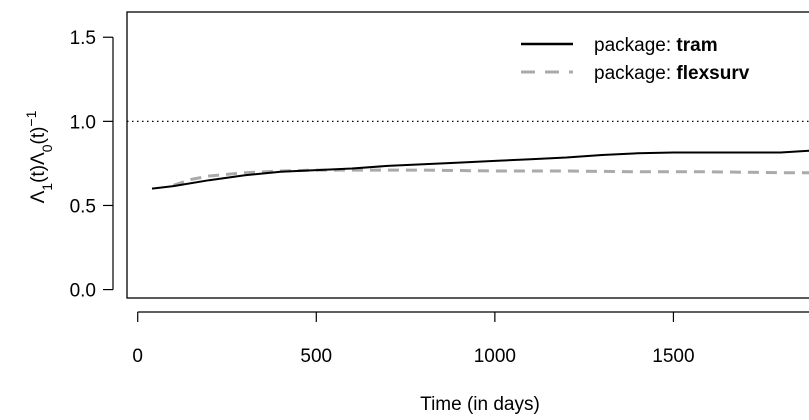 This screenshot has height=420, width=809. What do you see at coordinates (83, 291) in the screenshot?
I see `y-tick-label: 0.0` at bounding box center [83, 291].